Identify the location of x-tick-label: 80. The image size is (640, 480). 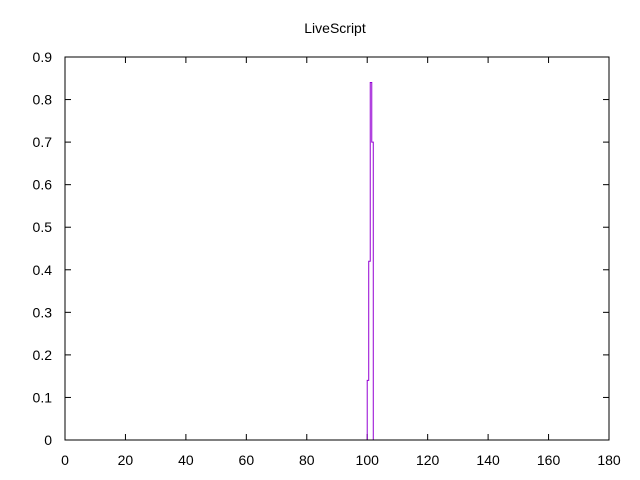
(307, 460).